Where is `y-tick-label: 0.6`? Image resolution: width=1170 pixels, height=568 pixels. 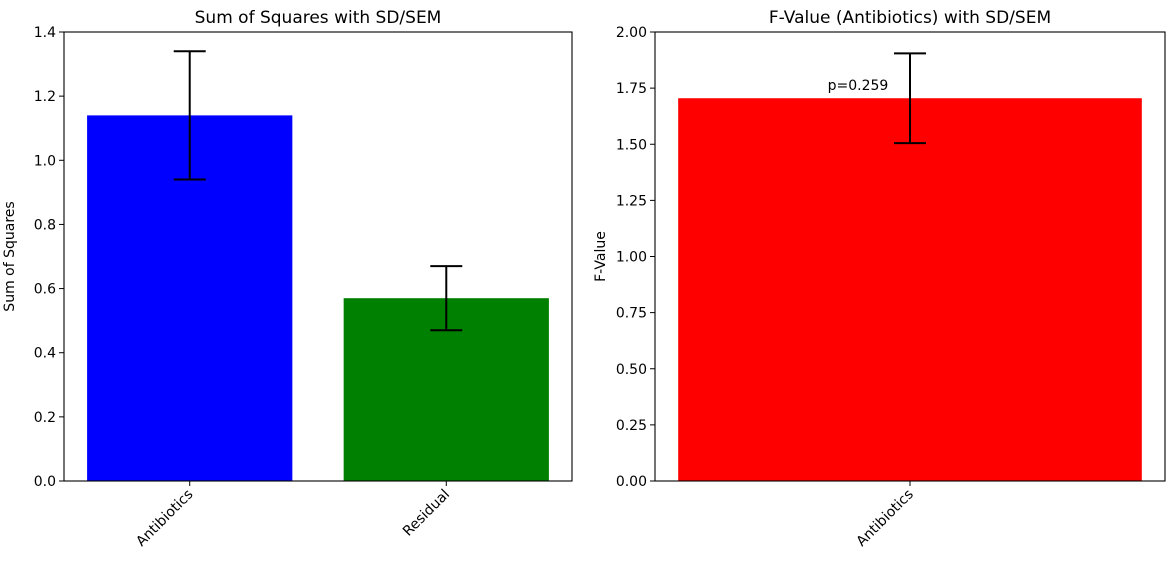
y-tick-label: 0.6 is located at coordinates (45, 290).